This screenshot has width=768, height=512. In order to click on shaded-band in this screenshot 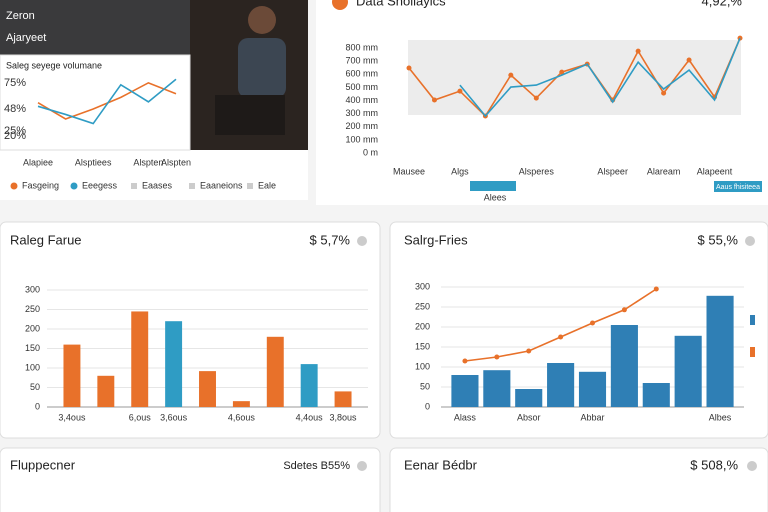, I will do `click(574, 77)`.